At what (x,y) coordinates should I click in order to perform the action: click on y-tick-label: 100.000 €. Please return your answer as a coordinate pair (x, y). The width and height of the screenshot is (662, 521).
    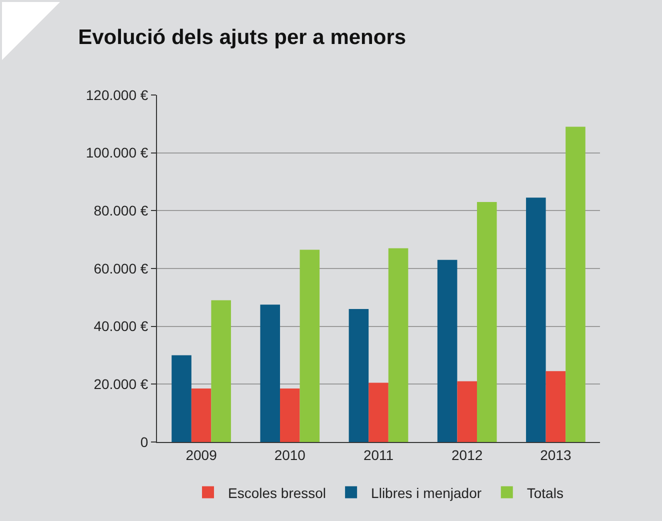
    Looking at the image, I should click on (117, 152).